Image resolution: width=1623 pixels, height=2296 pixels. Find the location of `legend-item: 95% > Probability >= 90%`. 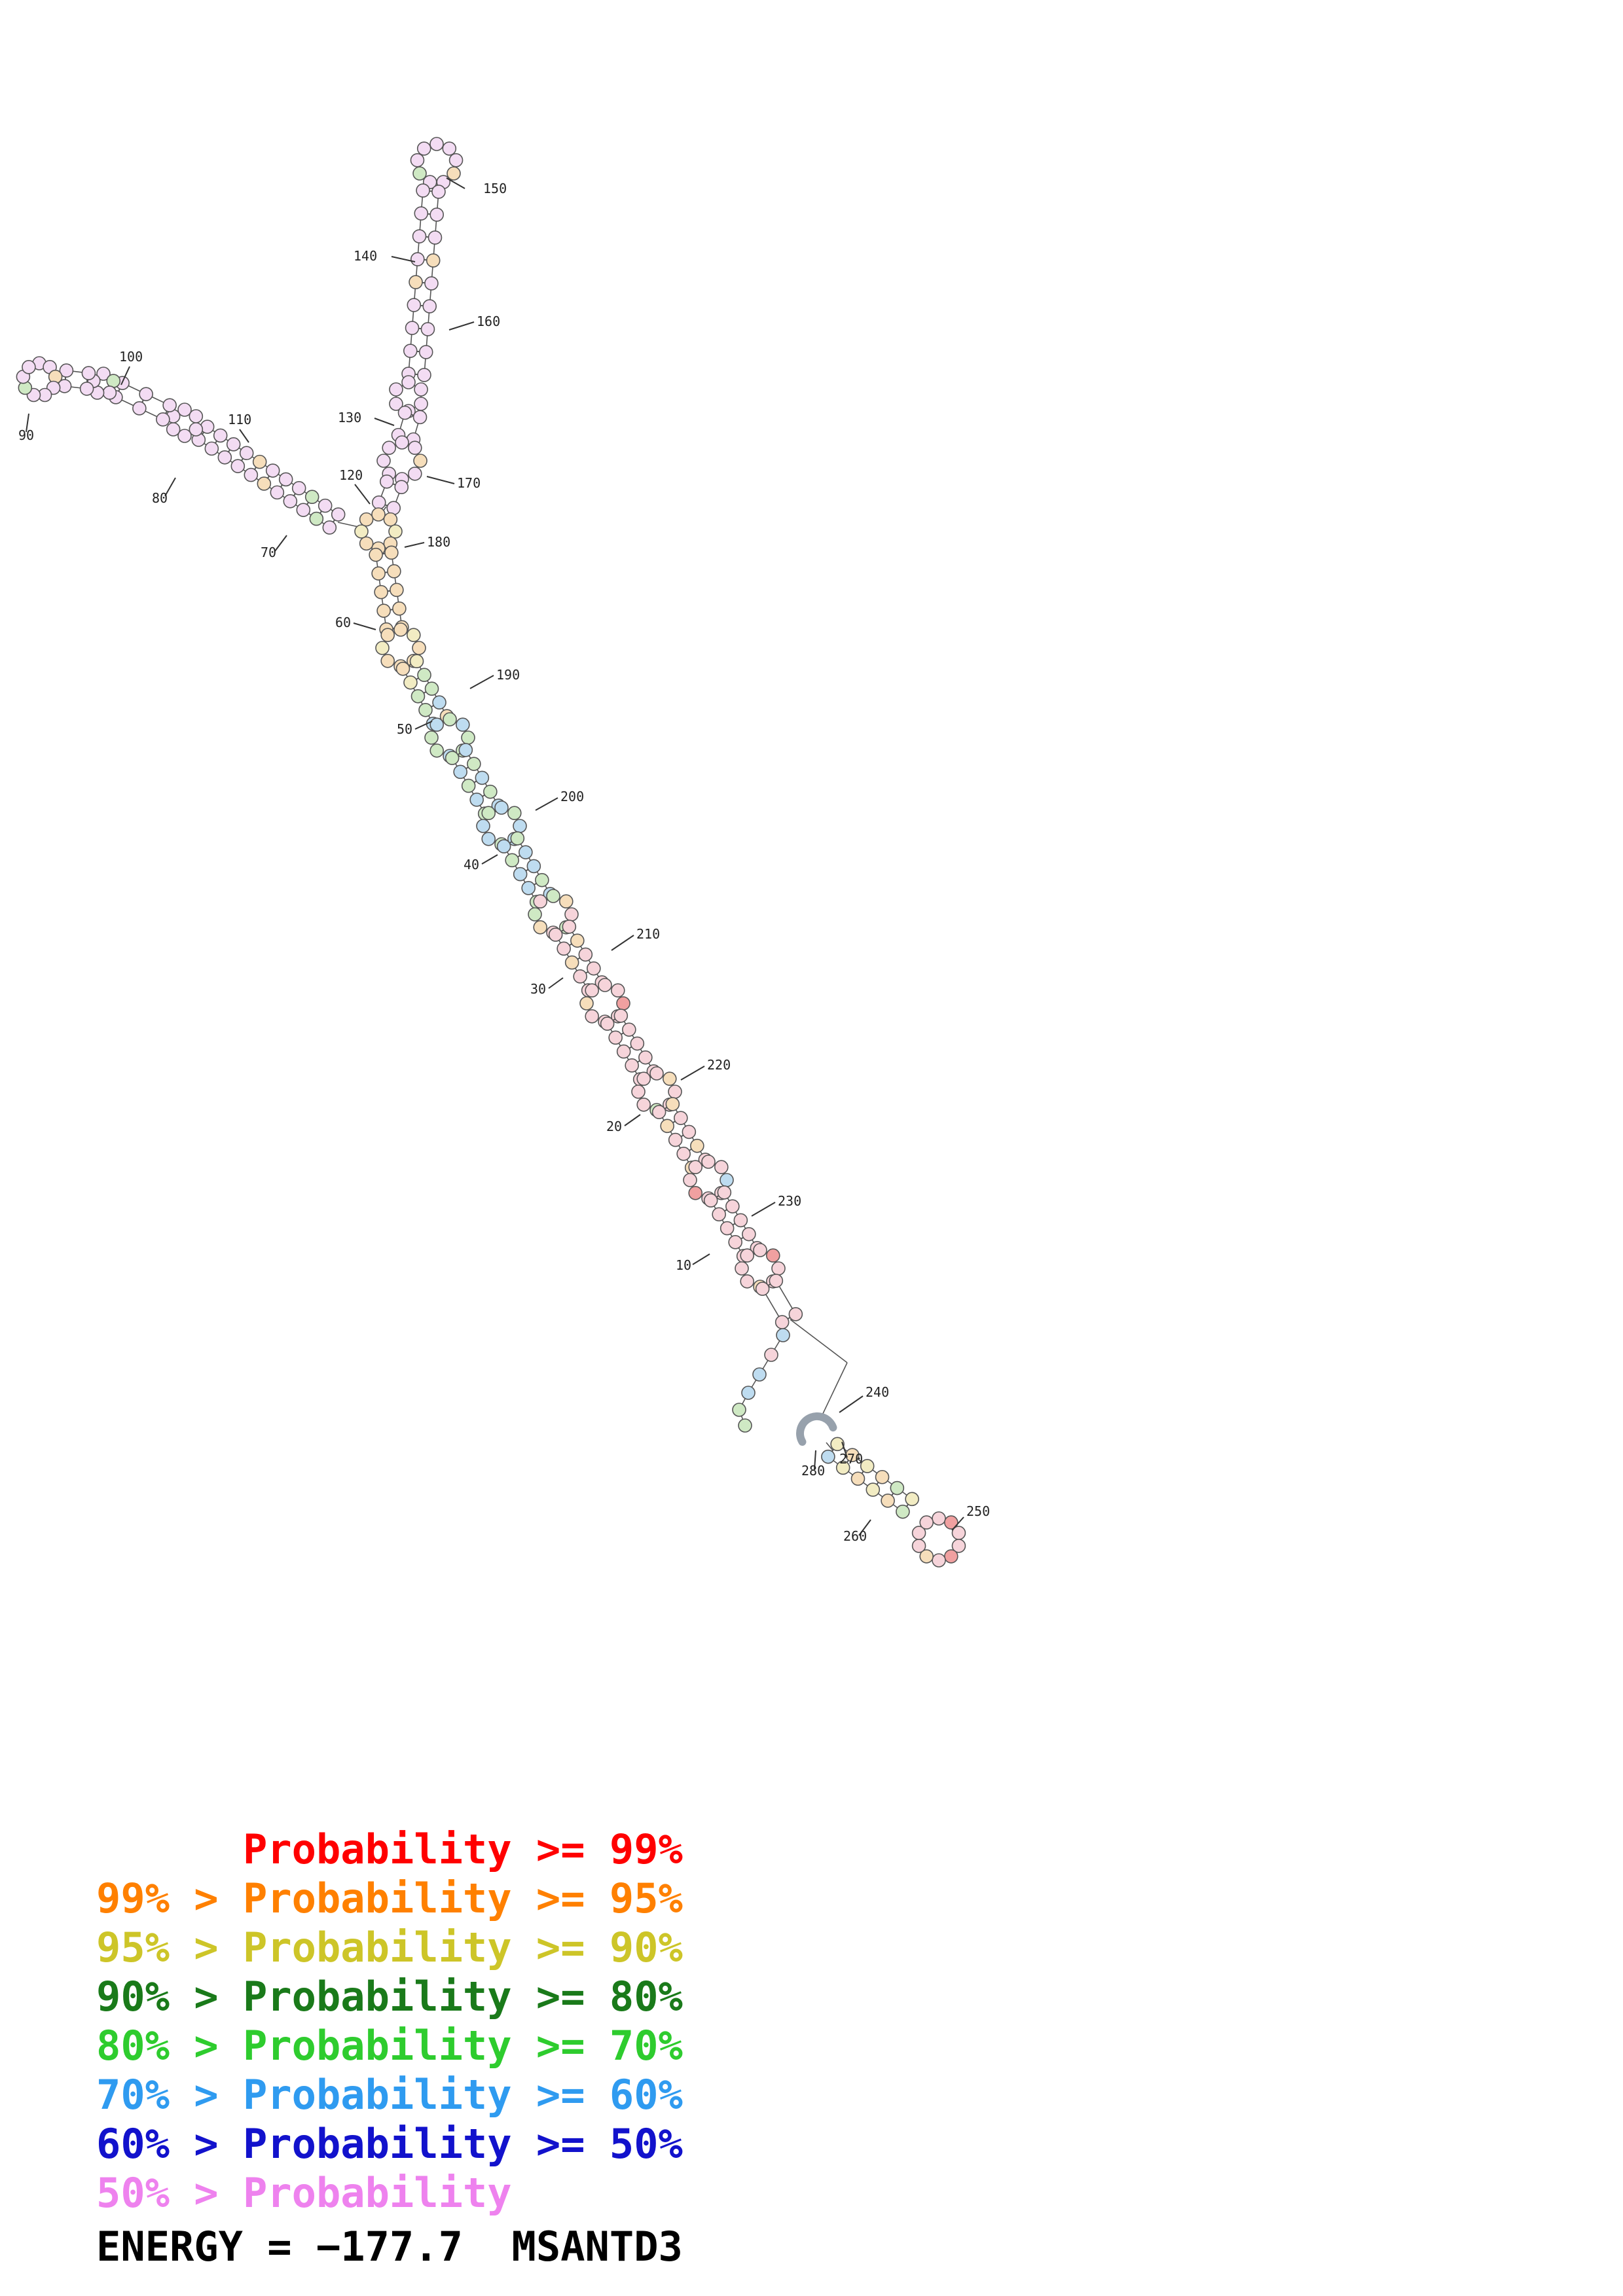

legend-item: 95% > Probability >= 90% is located at coordinates (389, 1947).